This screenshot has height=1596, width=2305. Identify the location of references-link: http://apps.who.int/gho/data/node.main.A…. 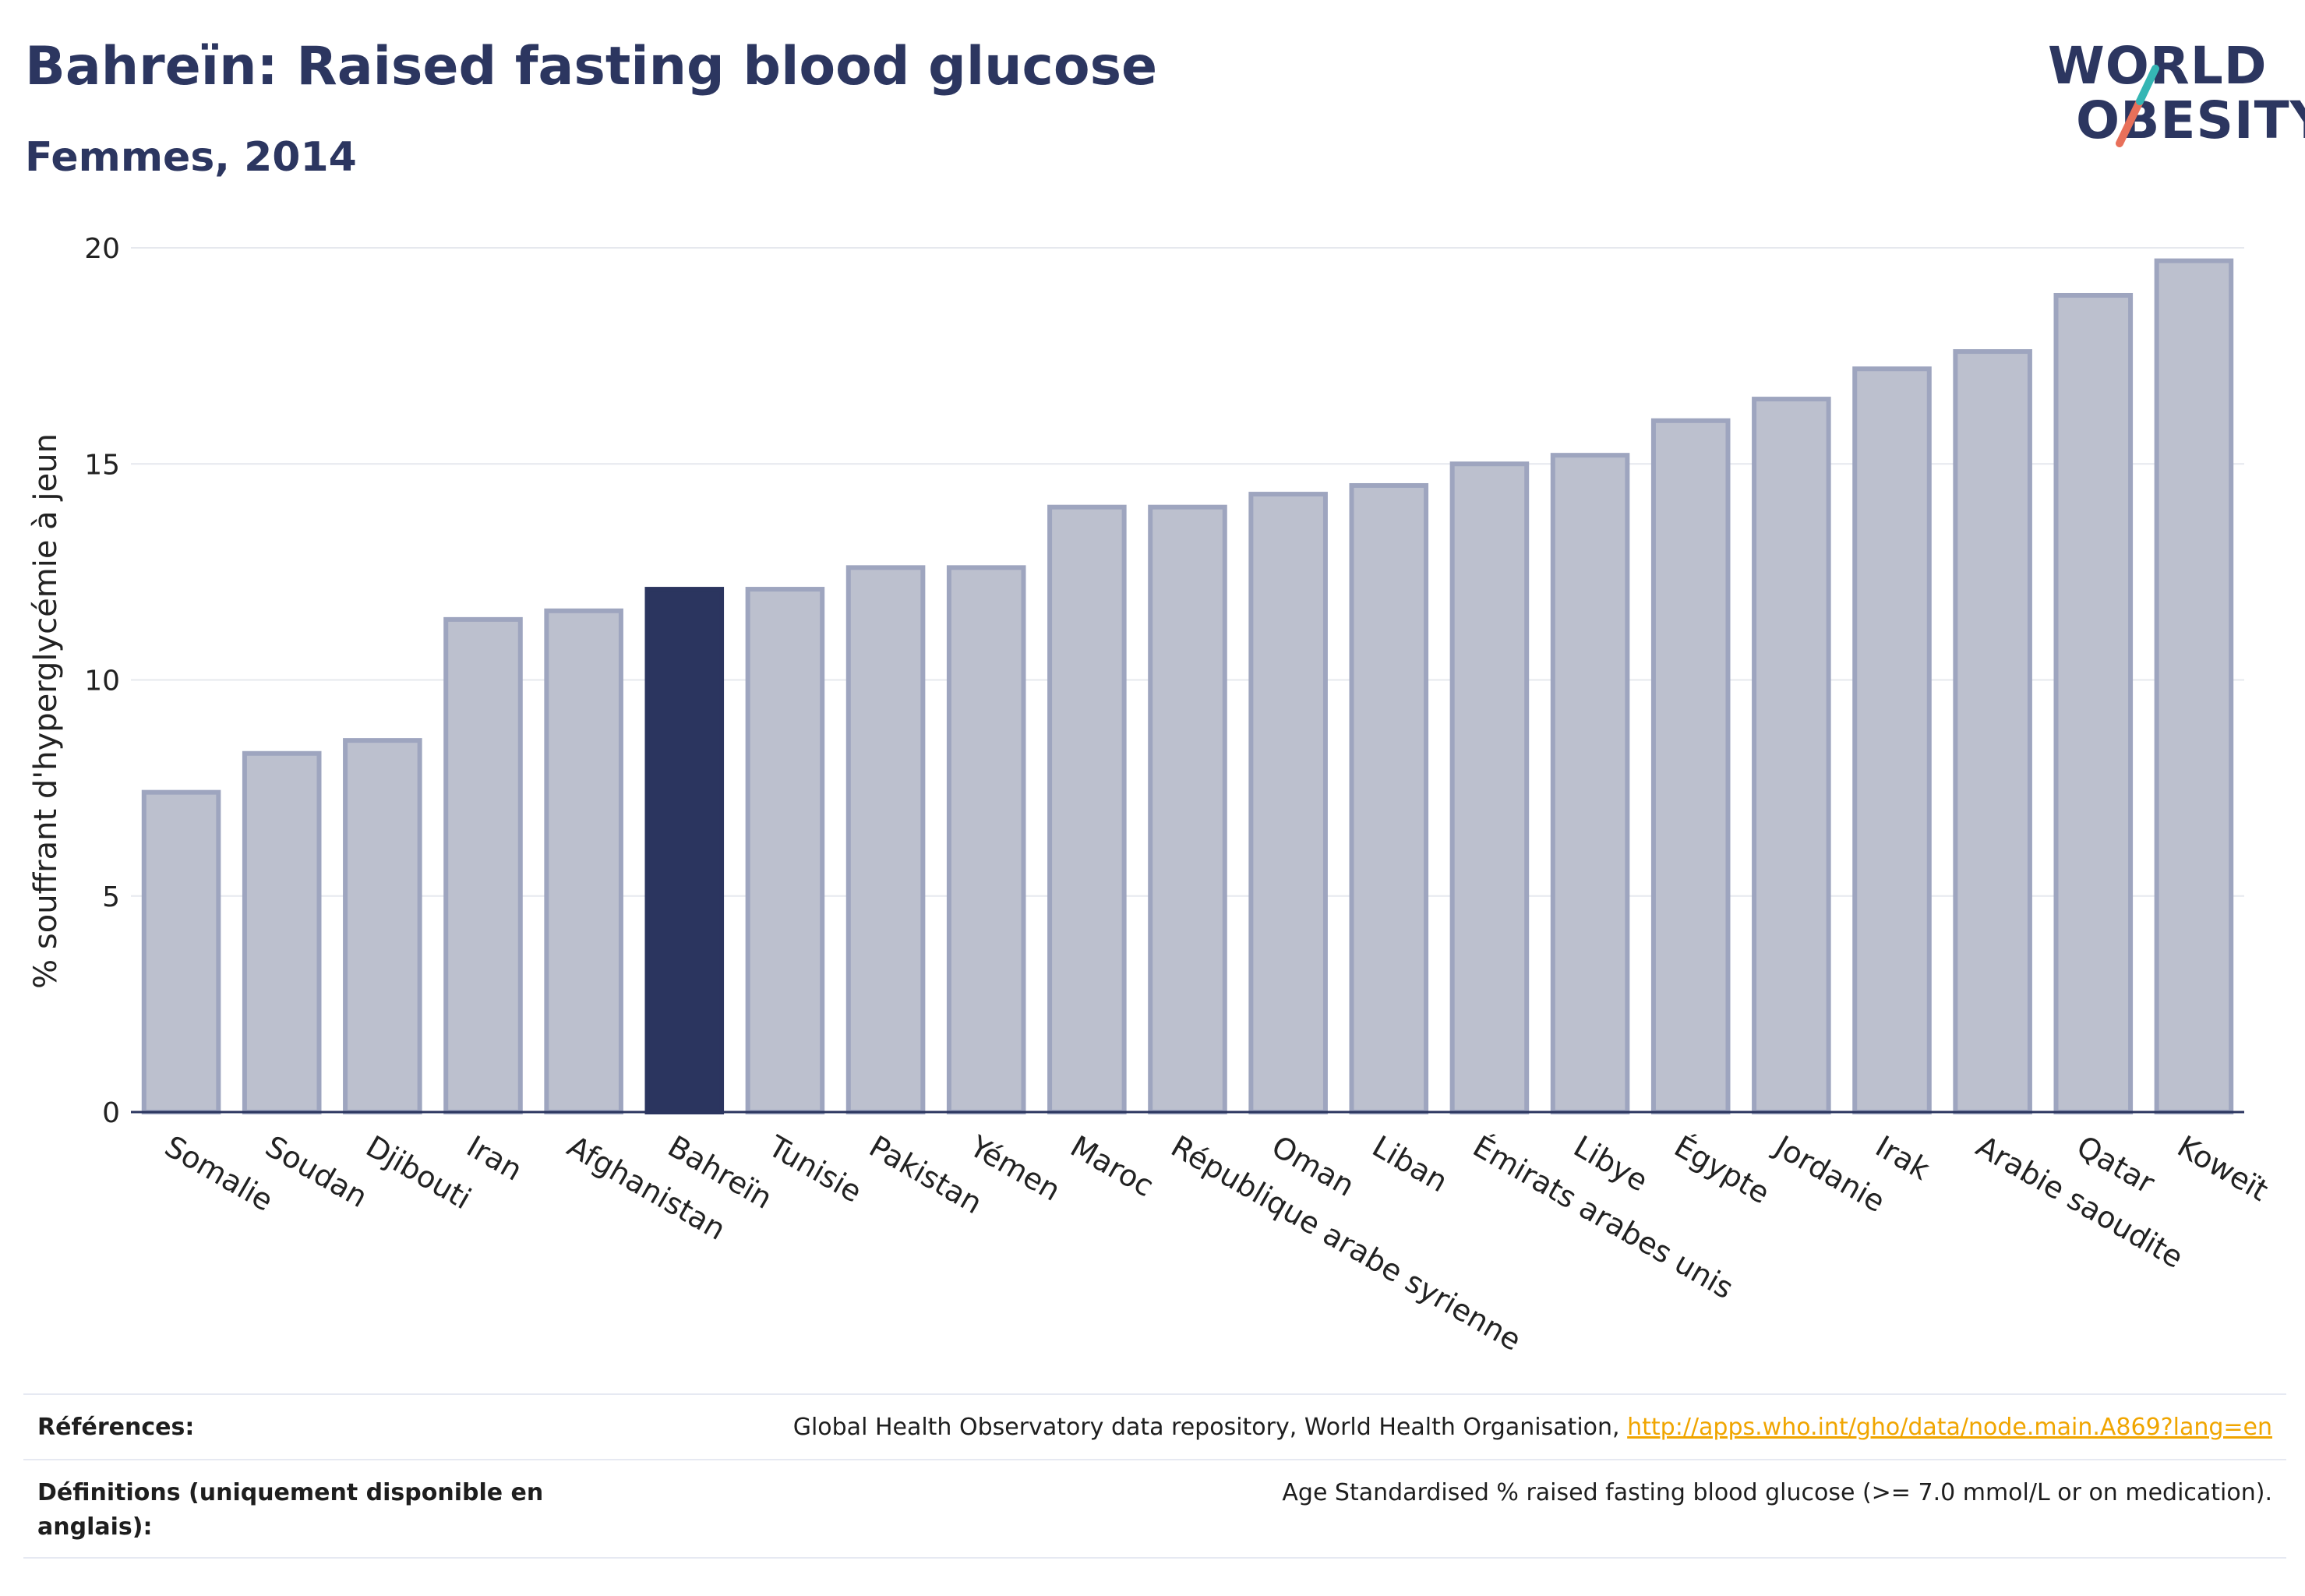
(1949, 1427).